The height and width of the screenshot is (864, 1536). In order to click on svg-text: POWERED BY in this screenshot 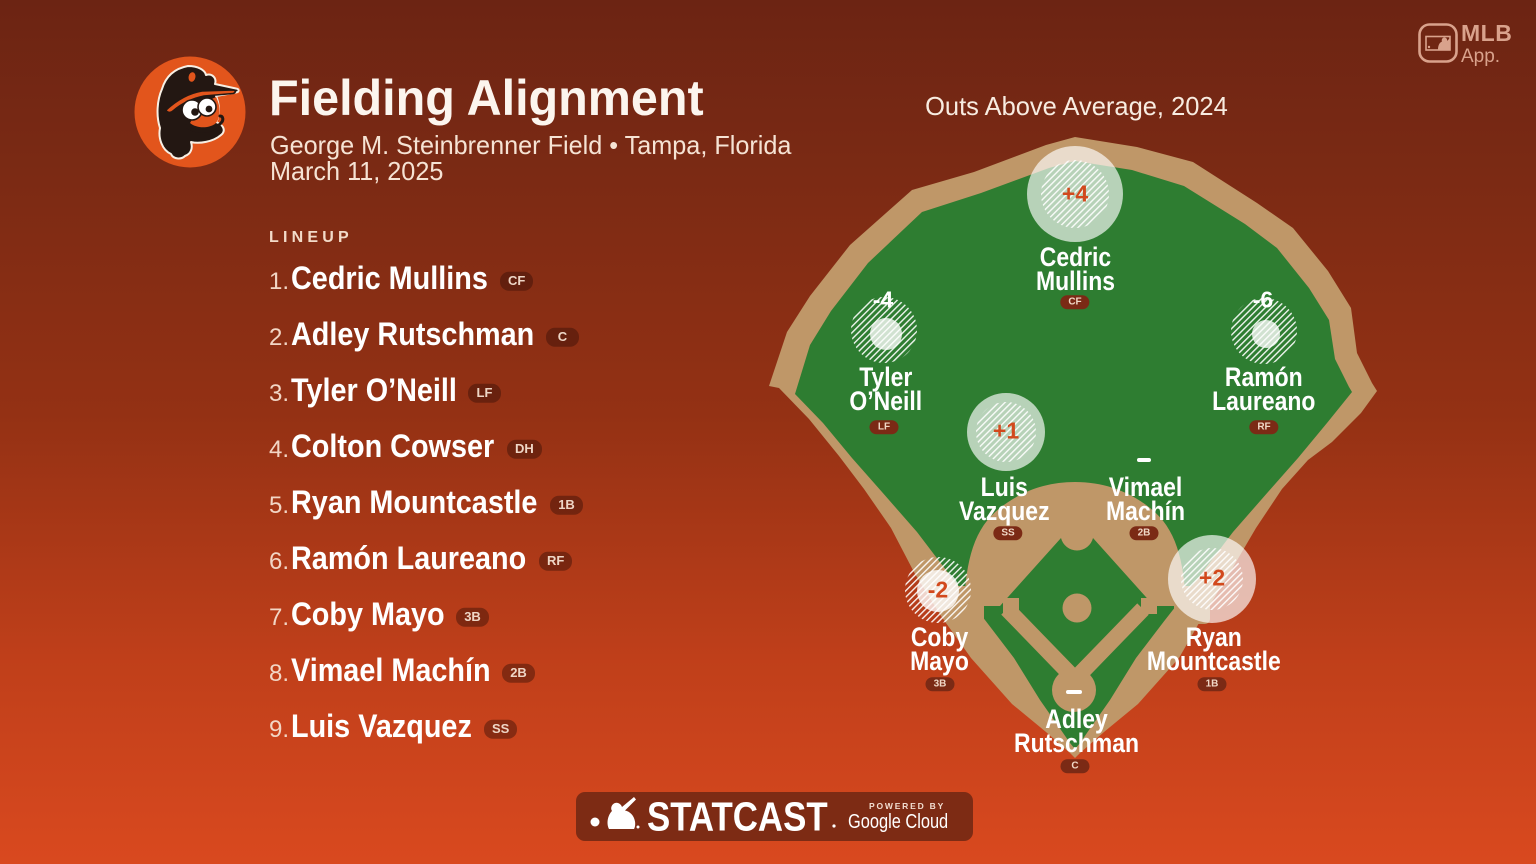, I will do `click(907, 806)`.